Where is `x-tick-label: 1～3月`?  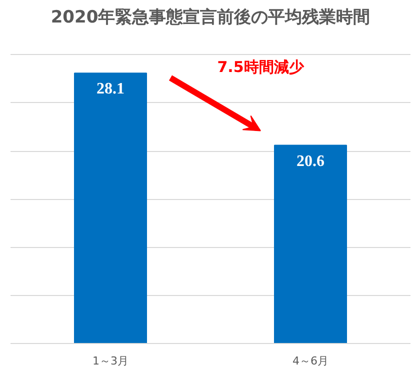
x-tick-label: 1～3月 is located at coordinates (110, 361).